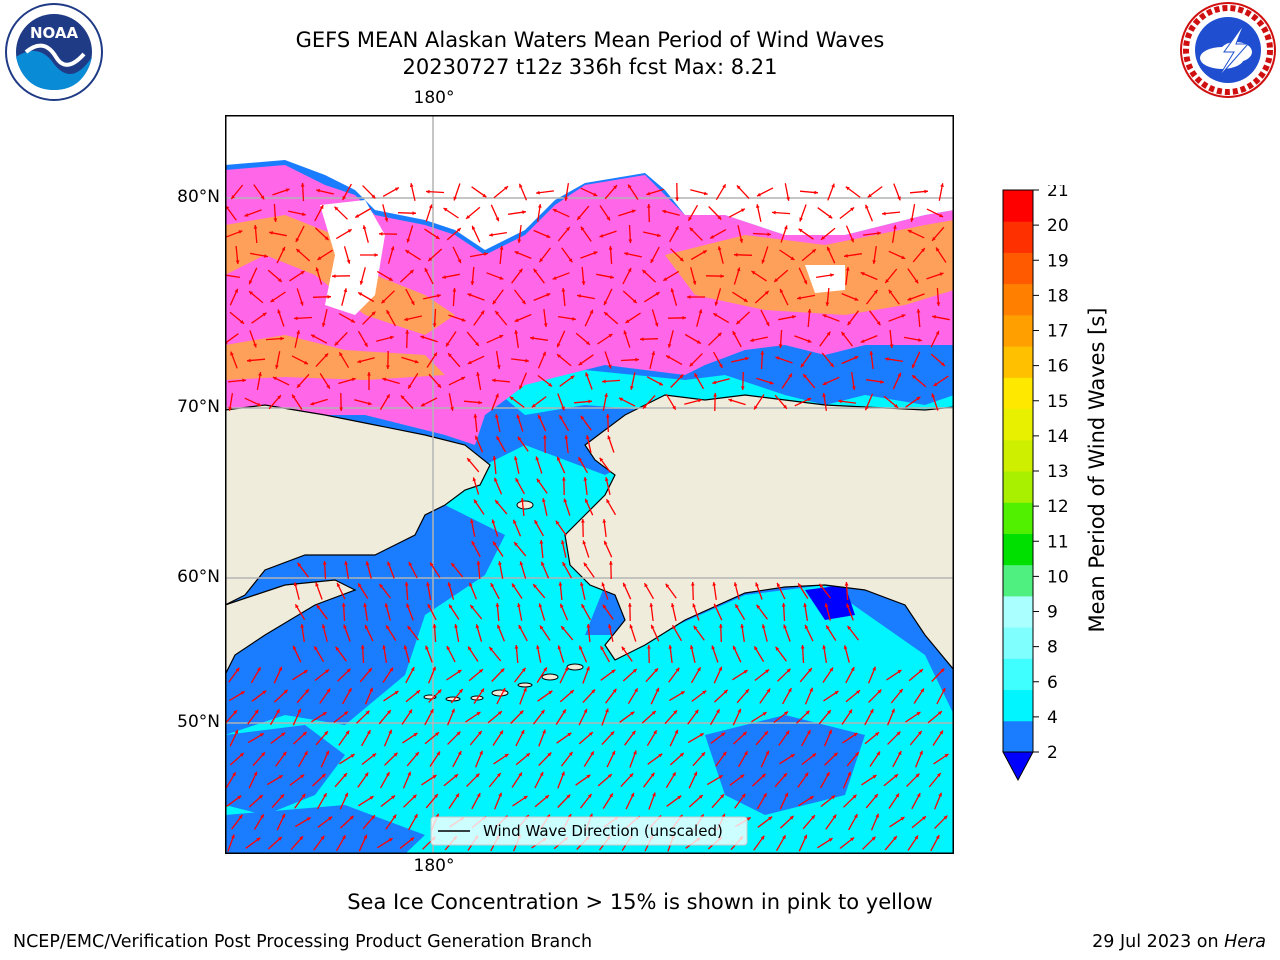 This screenshot has width=1280, height=960. What do you see at coordinates (1018, 611) in the screenshot?
I see `colorbar-block` at bounding box center [1018, 611].